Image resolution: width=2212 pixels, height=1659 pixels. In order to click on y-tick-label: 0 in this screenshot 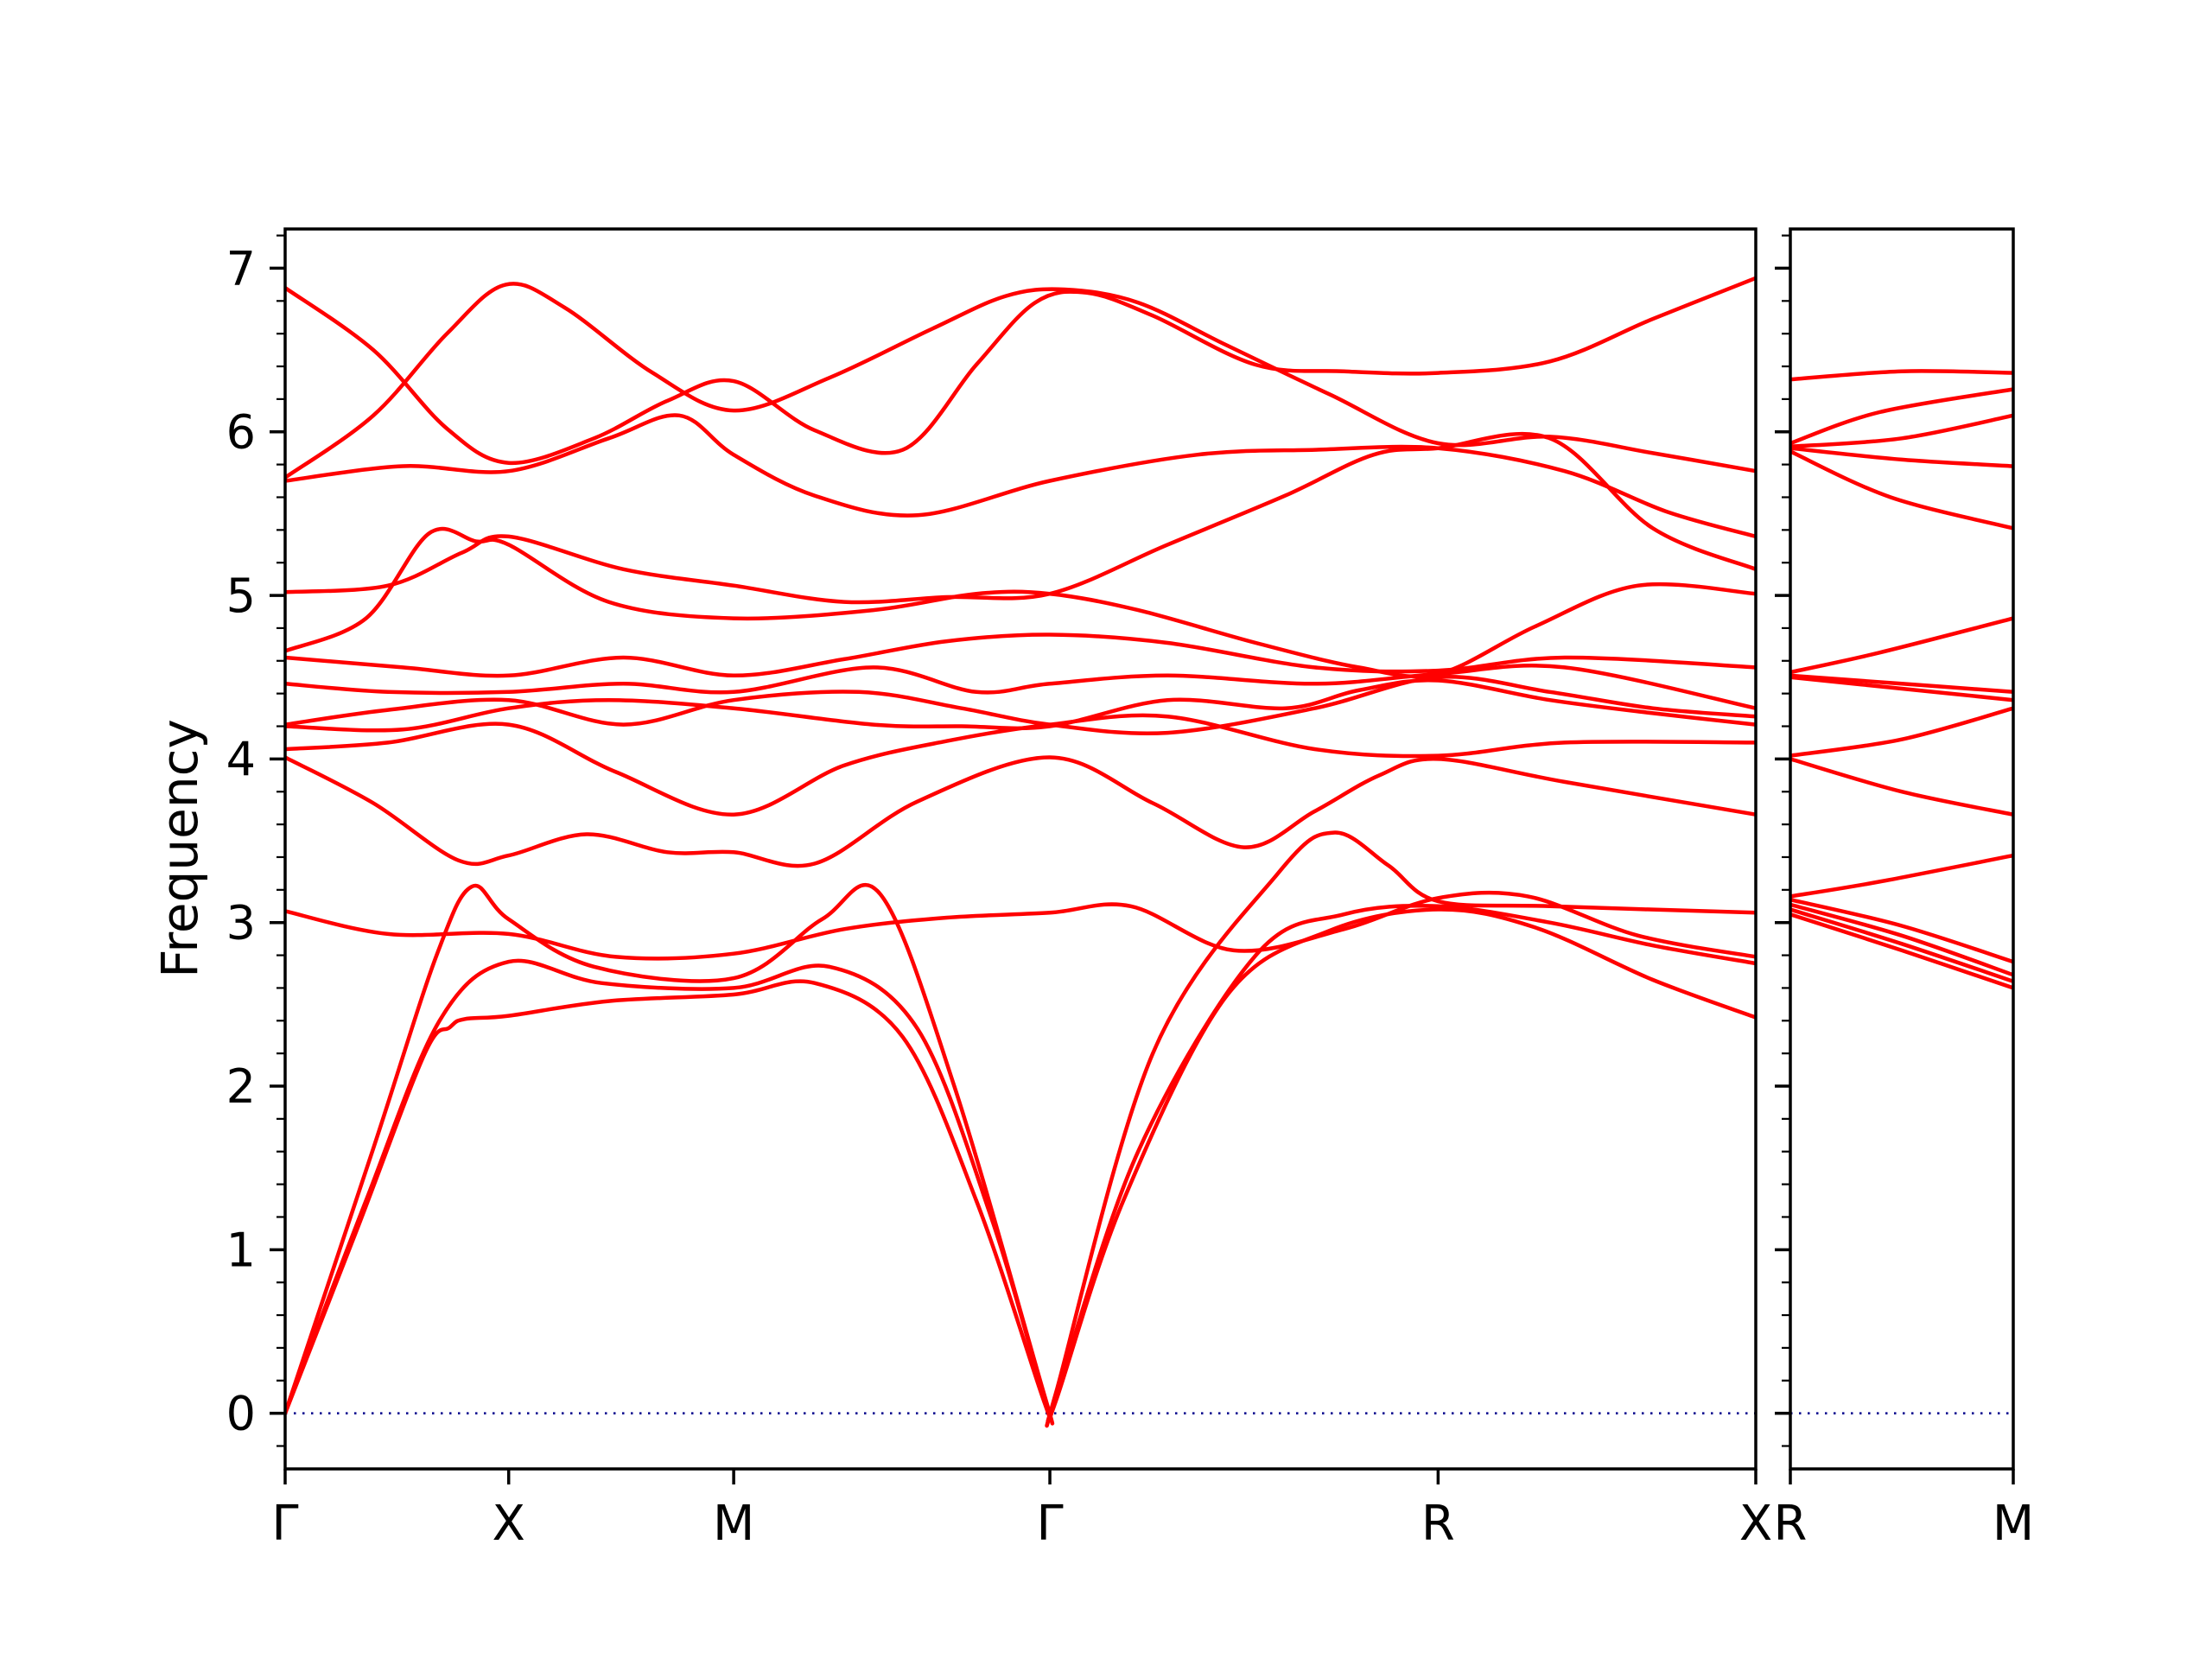, I will do `click(241, 1414)`.